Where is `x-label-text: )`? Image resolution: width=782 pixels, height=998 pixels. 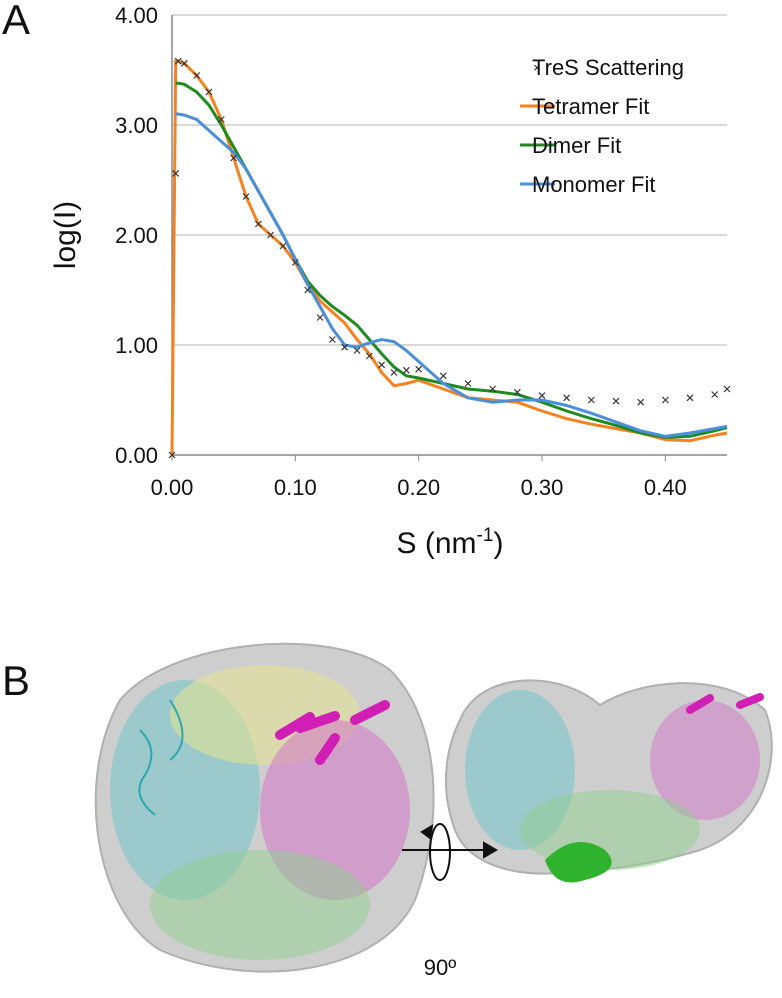
x-label-text: ) is located at coordinates (498, 543).